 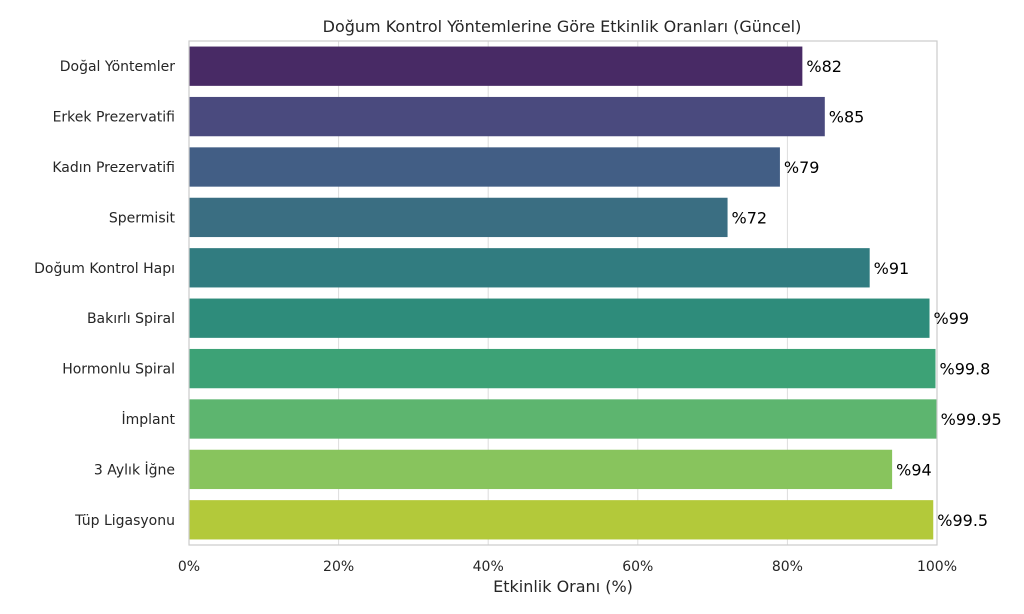 What do you see at coordinates (567, 567) in the screenshot?
I see `x-tick-labels: 0% 20% 40% 60% 80% 100%` at bounding box center [567, 567].